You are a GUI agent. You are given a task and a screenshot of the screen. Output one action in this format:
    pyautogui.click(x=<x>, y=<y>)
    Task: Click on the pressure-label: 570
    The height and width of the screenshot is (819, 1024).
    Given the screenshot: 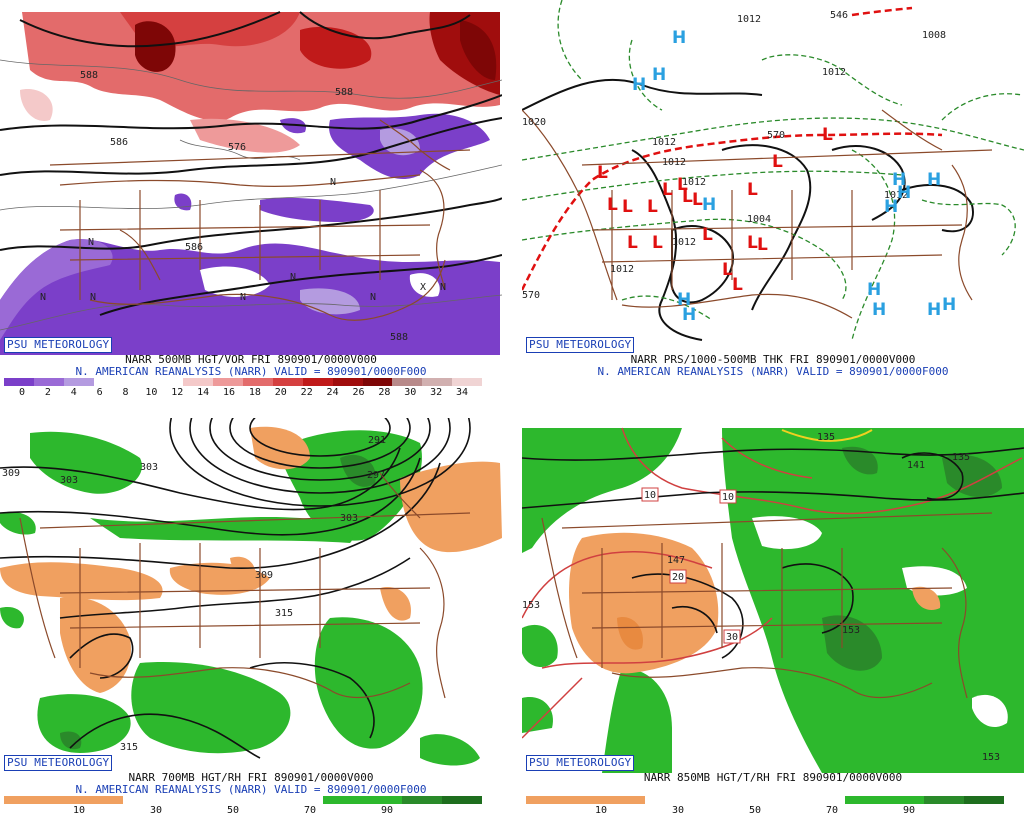 What is the action you would take?
    pyautogui.click(x=776, y=135)
    